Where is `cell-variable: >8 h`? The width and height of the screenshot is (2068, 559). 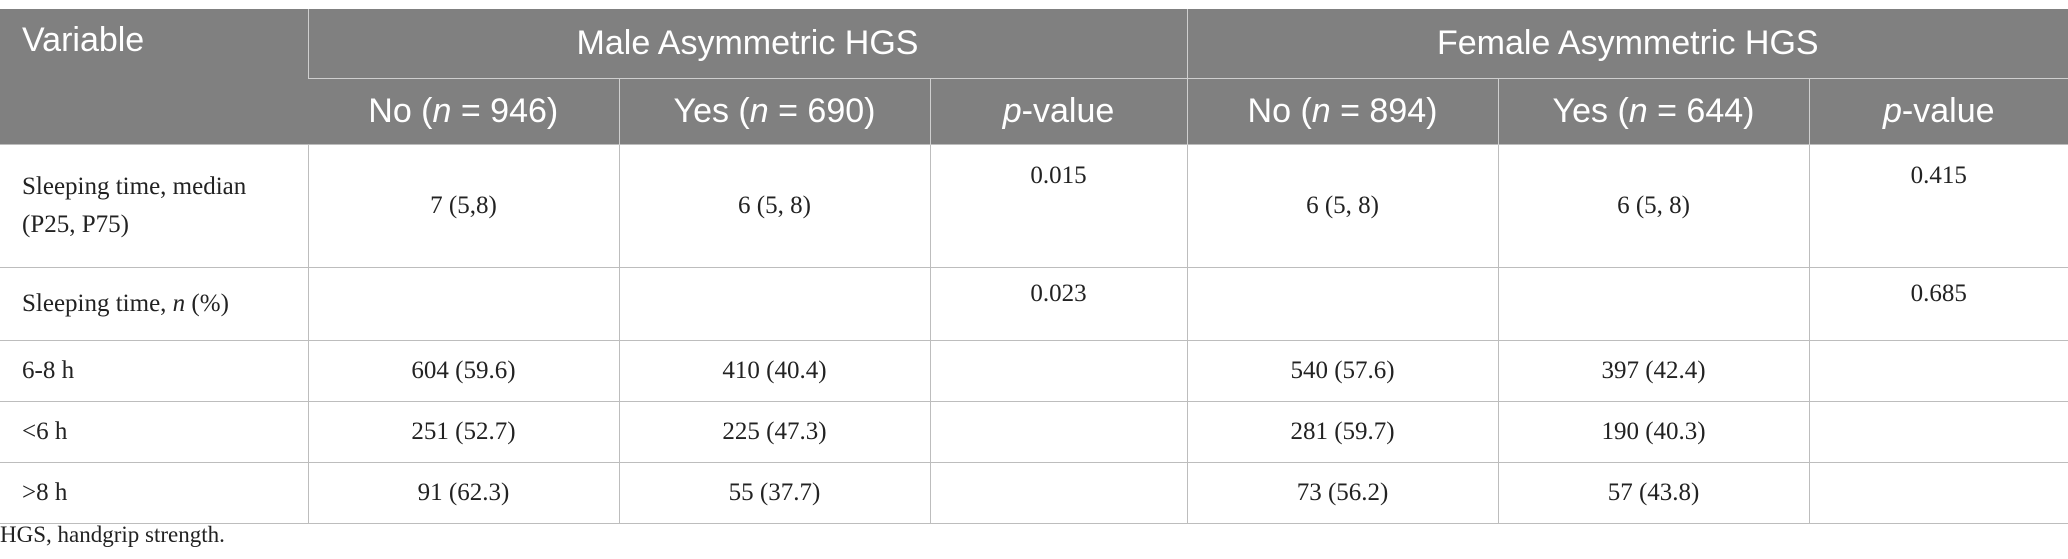 cell-variable: >8 h is located at coordinates (154, 493).